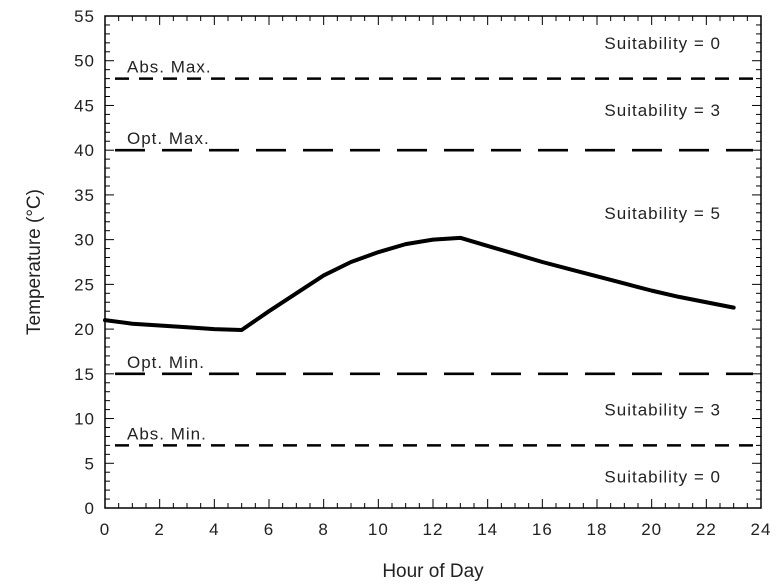  Describe the element at coordinates (84, 329) in the screenshot. I see `y-tick-label: 20` at that location.